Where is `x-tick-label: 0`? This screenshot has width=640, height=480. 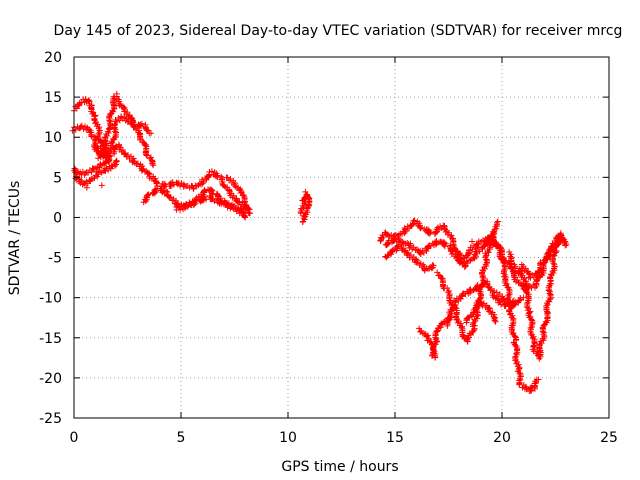
x-tick-label: 0 is located at coordinates (74, 438).